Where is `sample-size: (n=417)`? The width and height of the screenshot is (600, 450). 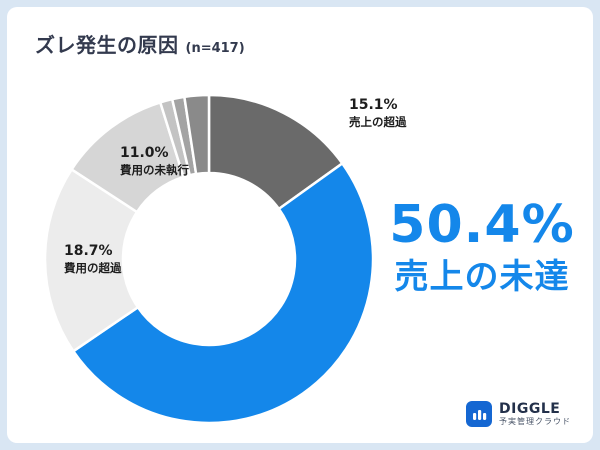
sample-size: (n=417) is located at coordinates (215, 48).